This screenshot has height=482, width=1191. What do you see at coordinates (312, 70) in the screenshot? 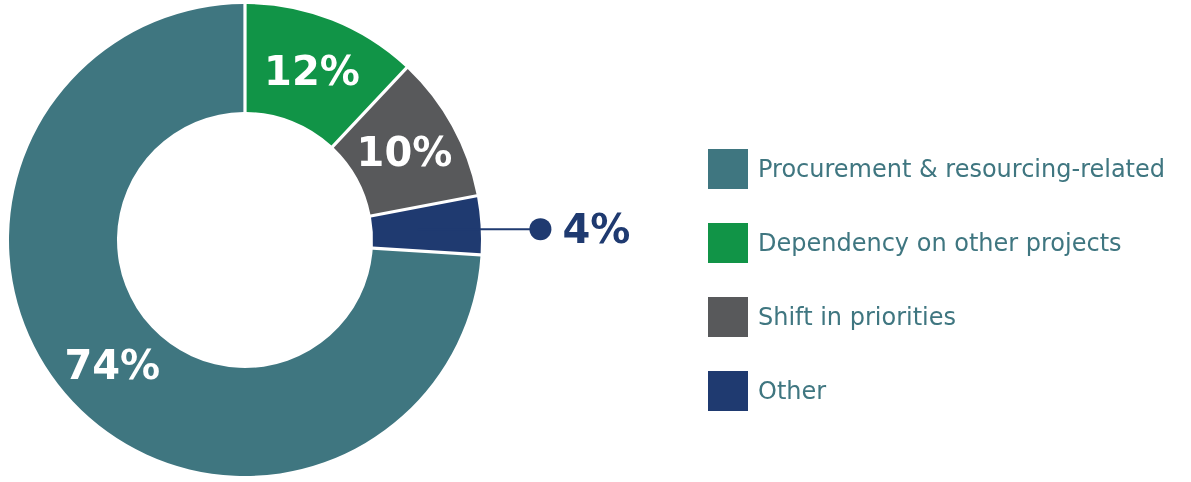
I see `data-label: 12%` at bounding box center [312, 70].